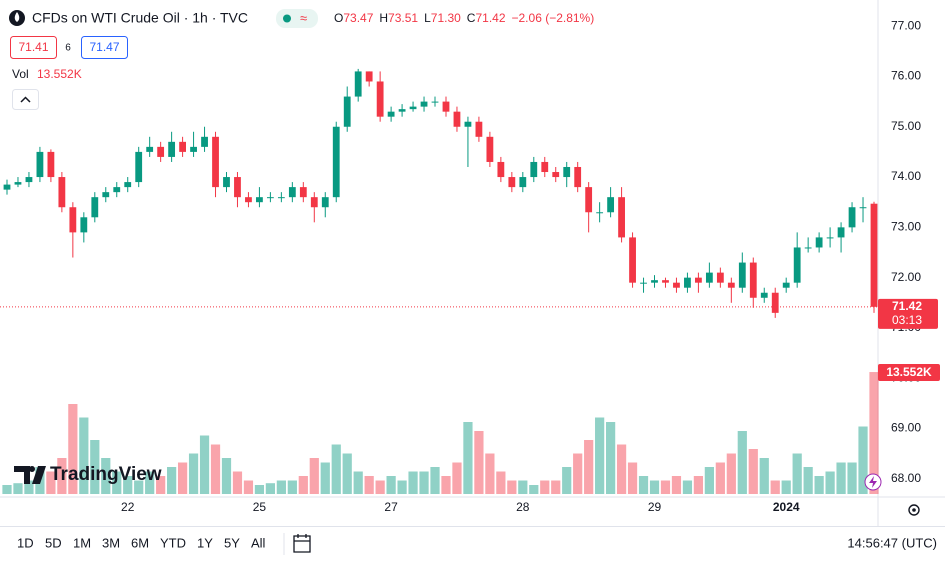 This screenshot has height=564, width=945. What do you see at coordinates (140, 18) in the screenshot?
I see `symbol-title: CFDs on WTI Crude Oil · 1h · TVC` at bounding box center [140, 18].